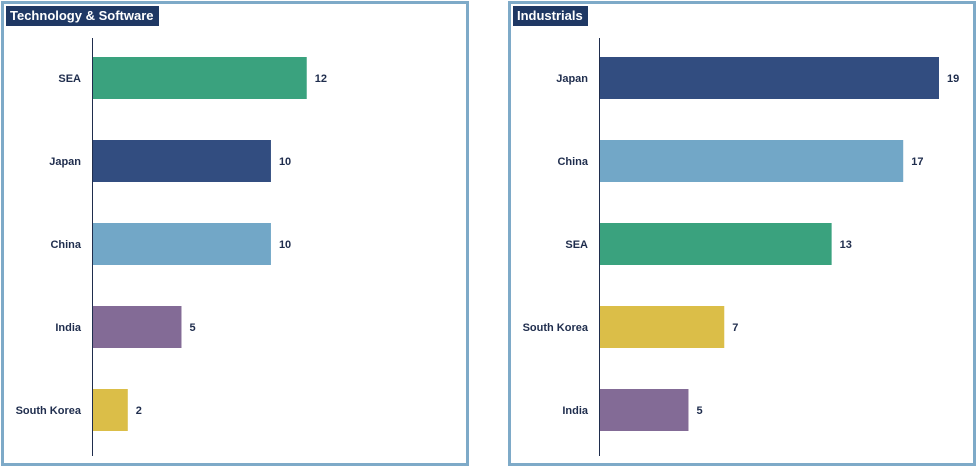 The height and width of the screenshot is (470, 977). Describe the element at coordinates (917, 162) in the screenshot. I see `data-label: 17` at that location.